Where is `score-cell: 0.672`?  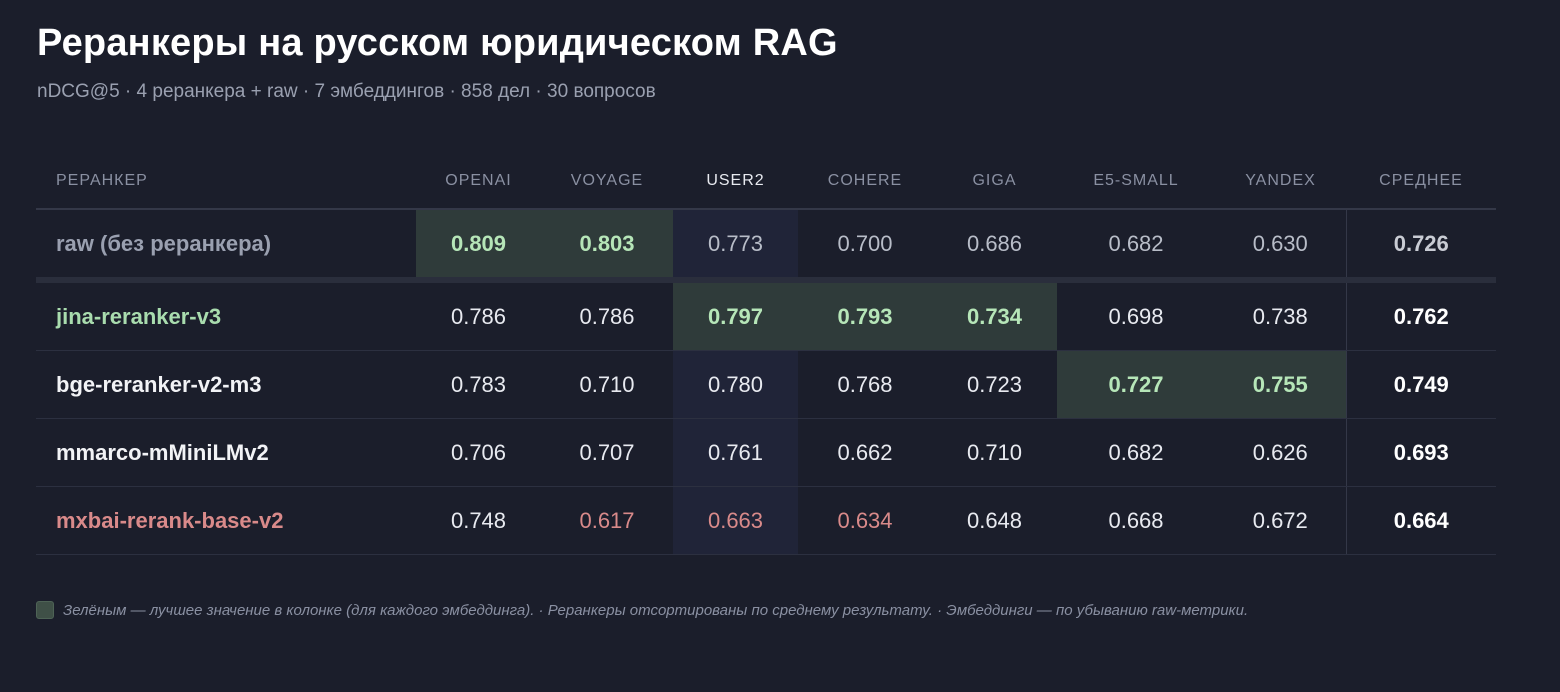
score-cell: 0.672 is located at coordinates (1280, 520).